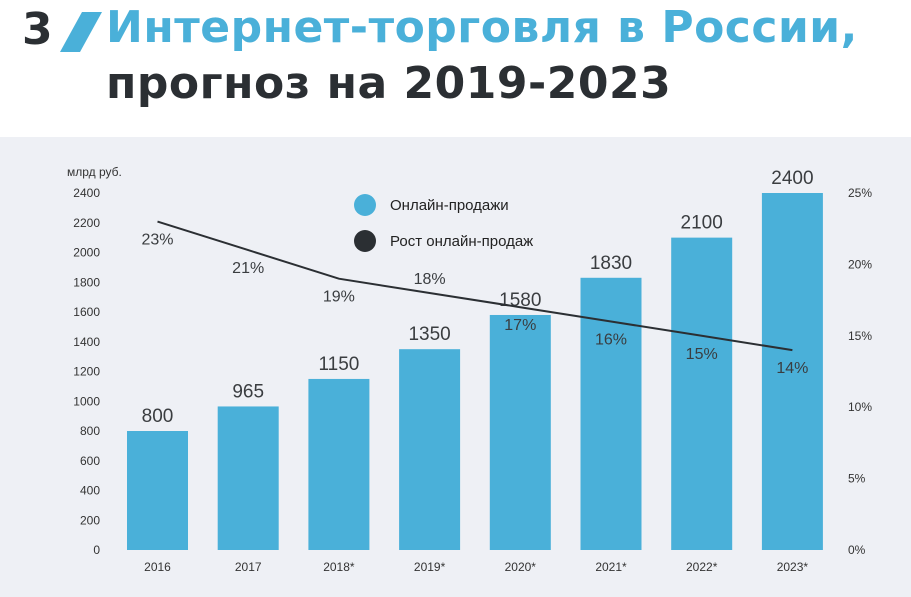 The width and height of the screenshot is (911, 597). What do you see at coordinates (86, 401) in the screenshot?
I see `y-tick-label: 1000` at bounding box center [86, 401].